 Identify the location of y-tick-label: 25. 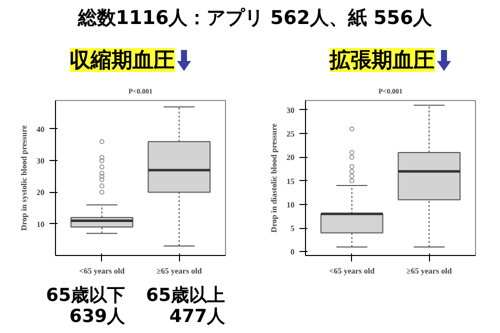
(290, 134).